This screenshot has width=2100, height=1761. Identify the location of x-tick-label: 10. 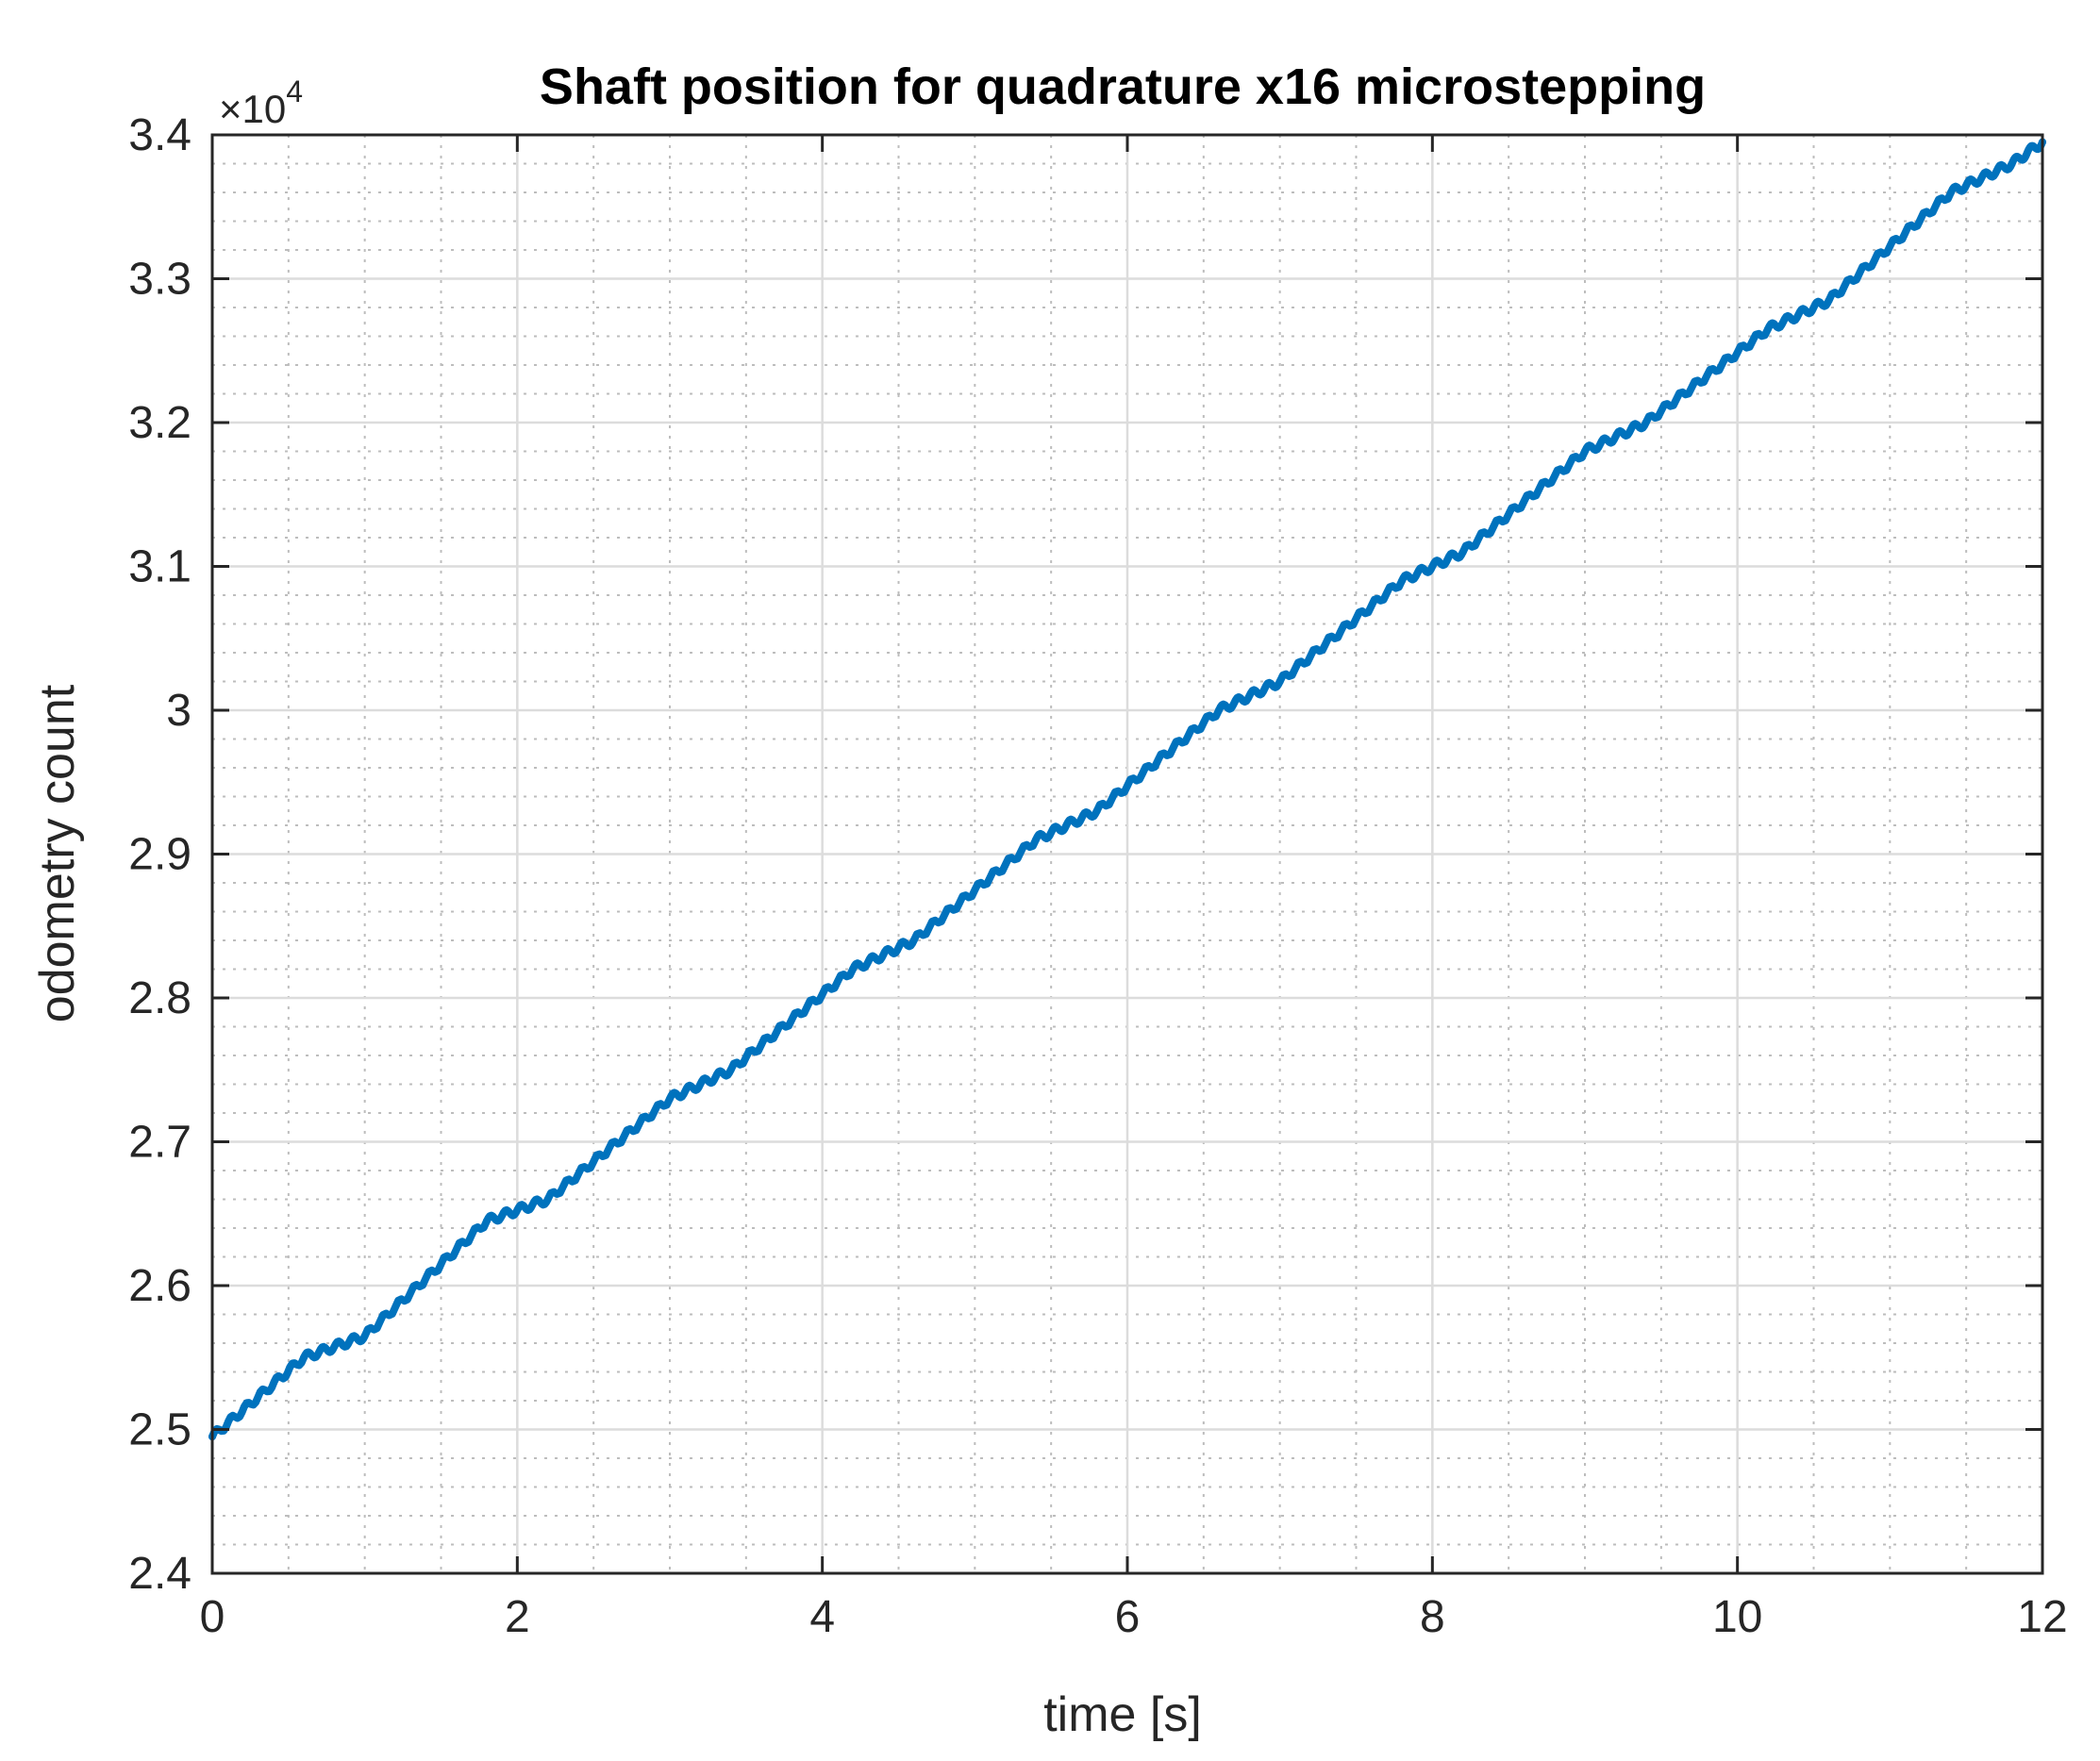
(1737, 1617).